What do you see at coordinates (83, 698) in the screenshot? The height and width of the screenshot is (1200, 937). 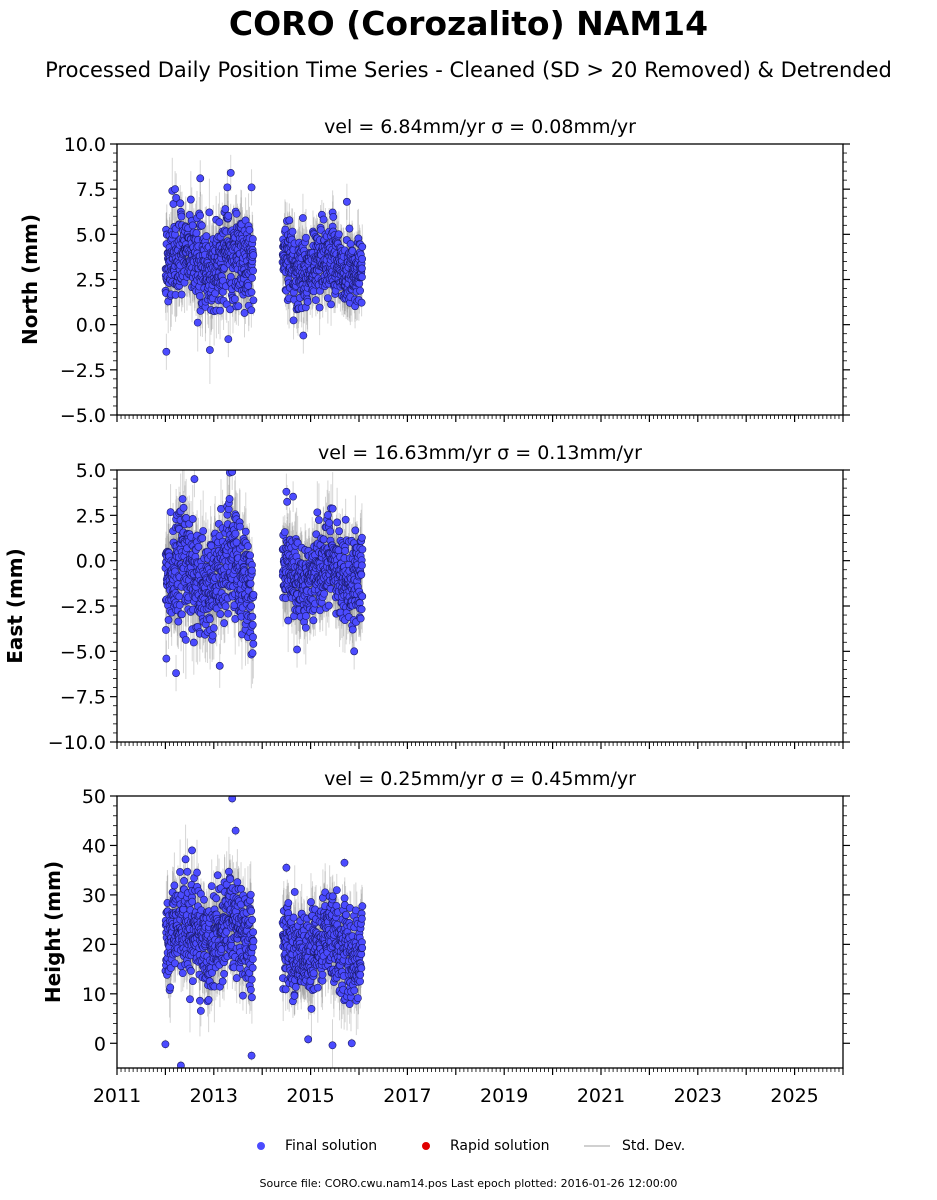 I see `y-tick-label: −7.5` at bounding box center [83, 698].